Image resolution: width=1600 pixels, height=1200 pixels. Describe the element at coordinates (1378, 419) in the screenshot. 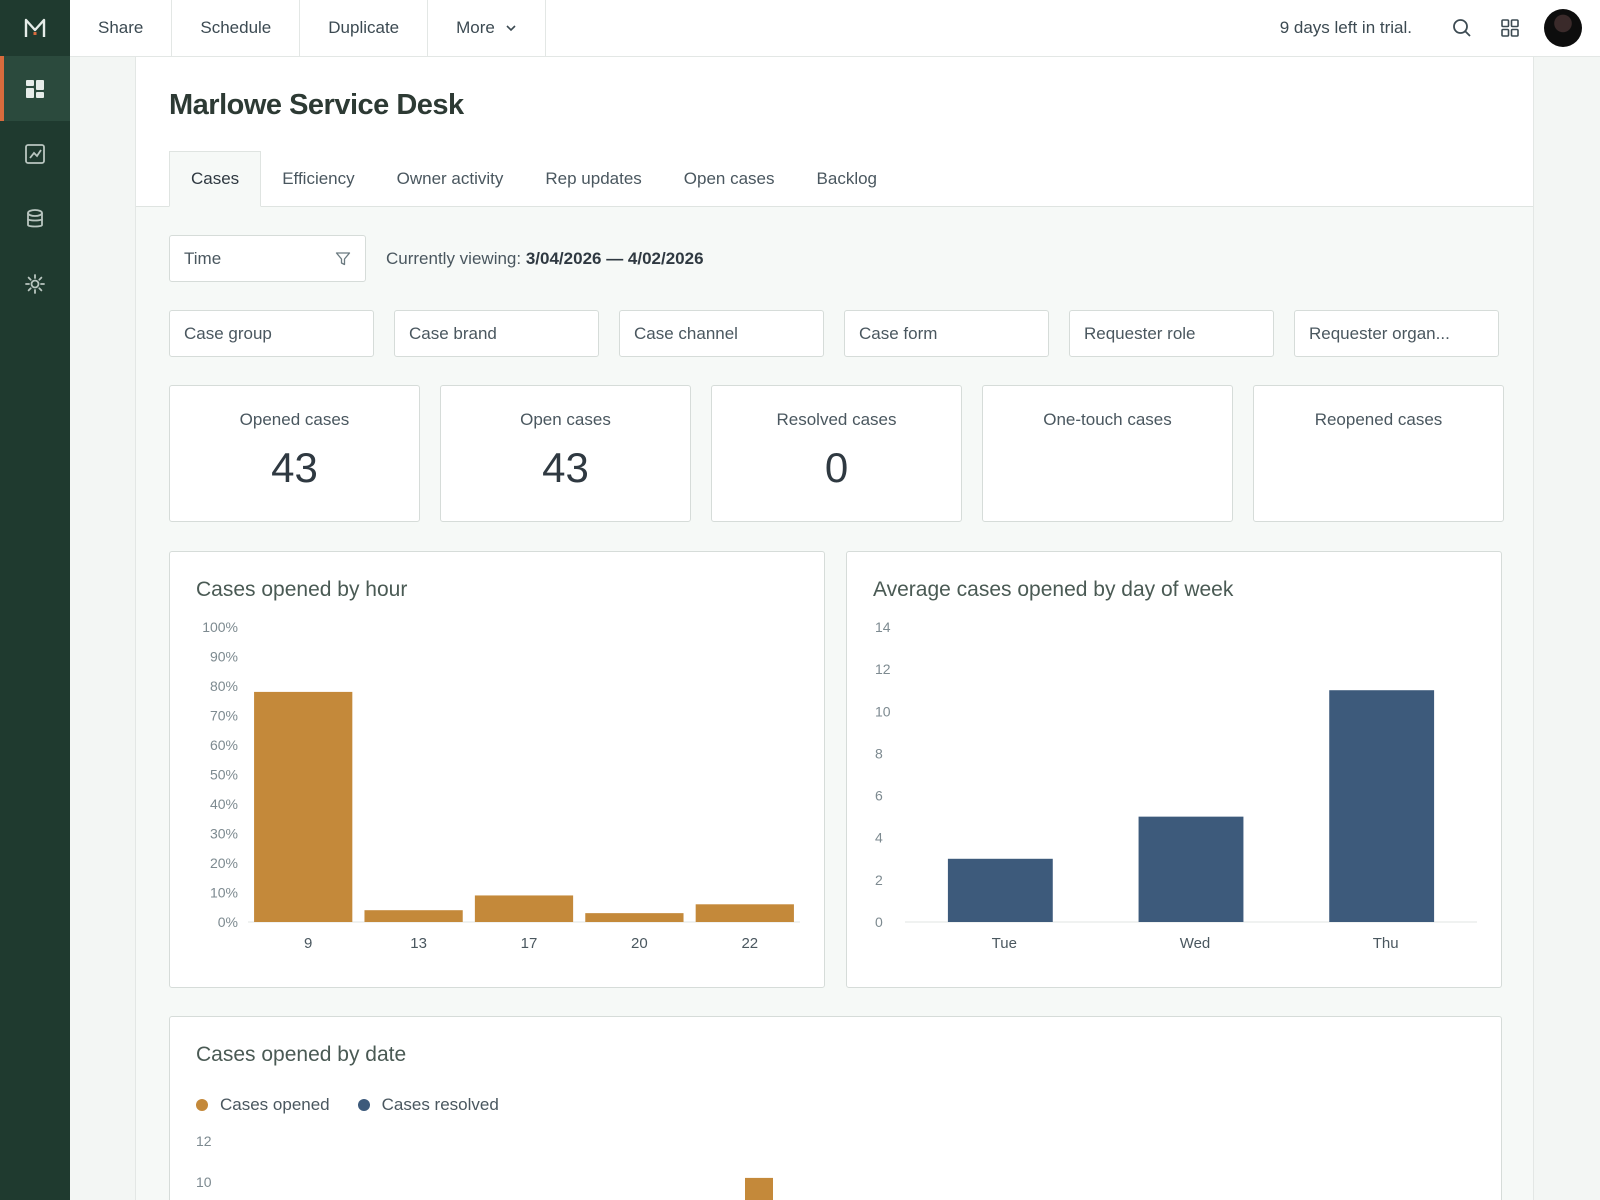

I see `kpi-label: Reopened cases` at that location.